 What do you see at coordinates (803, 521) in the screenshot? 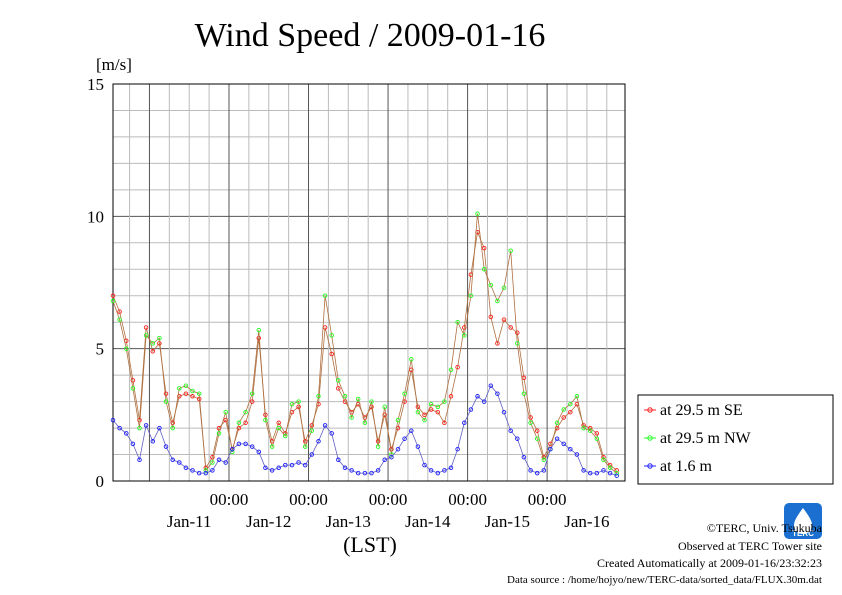
I see `water-drop-icon` at bounding box center [803, 521].